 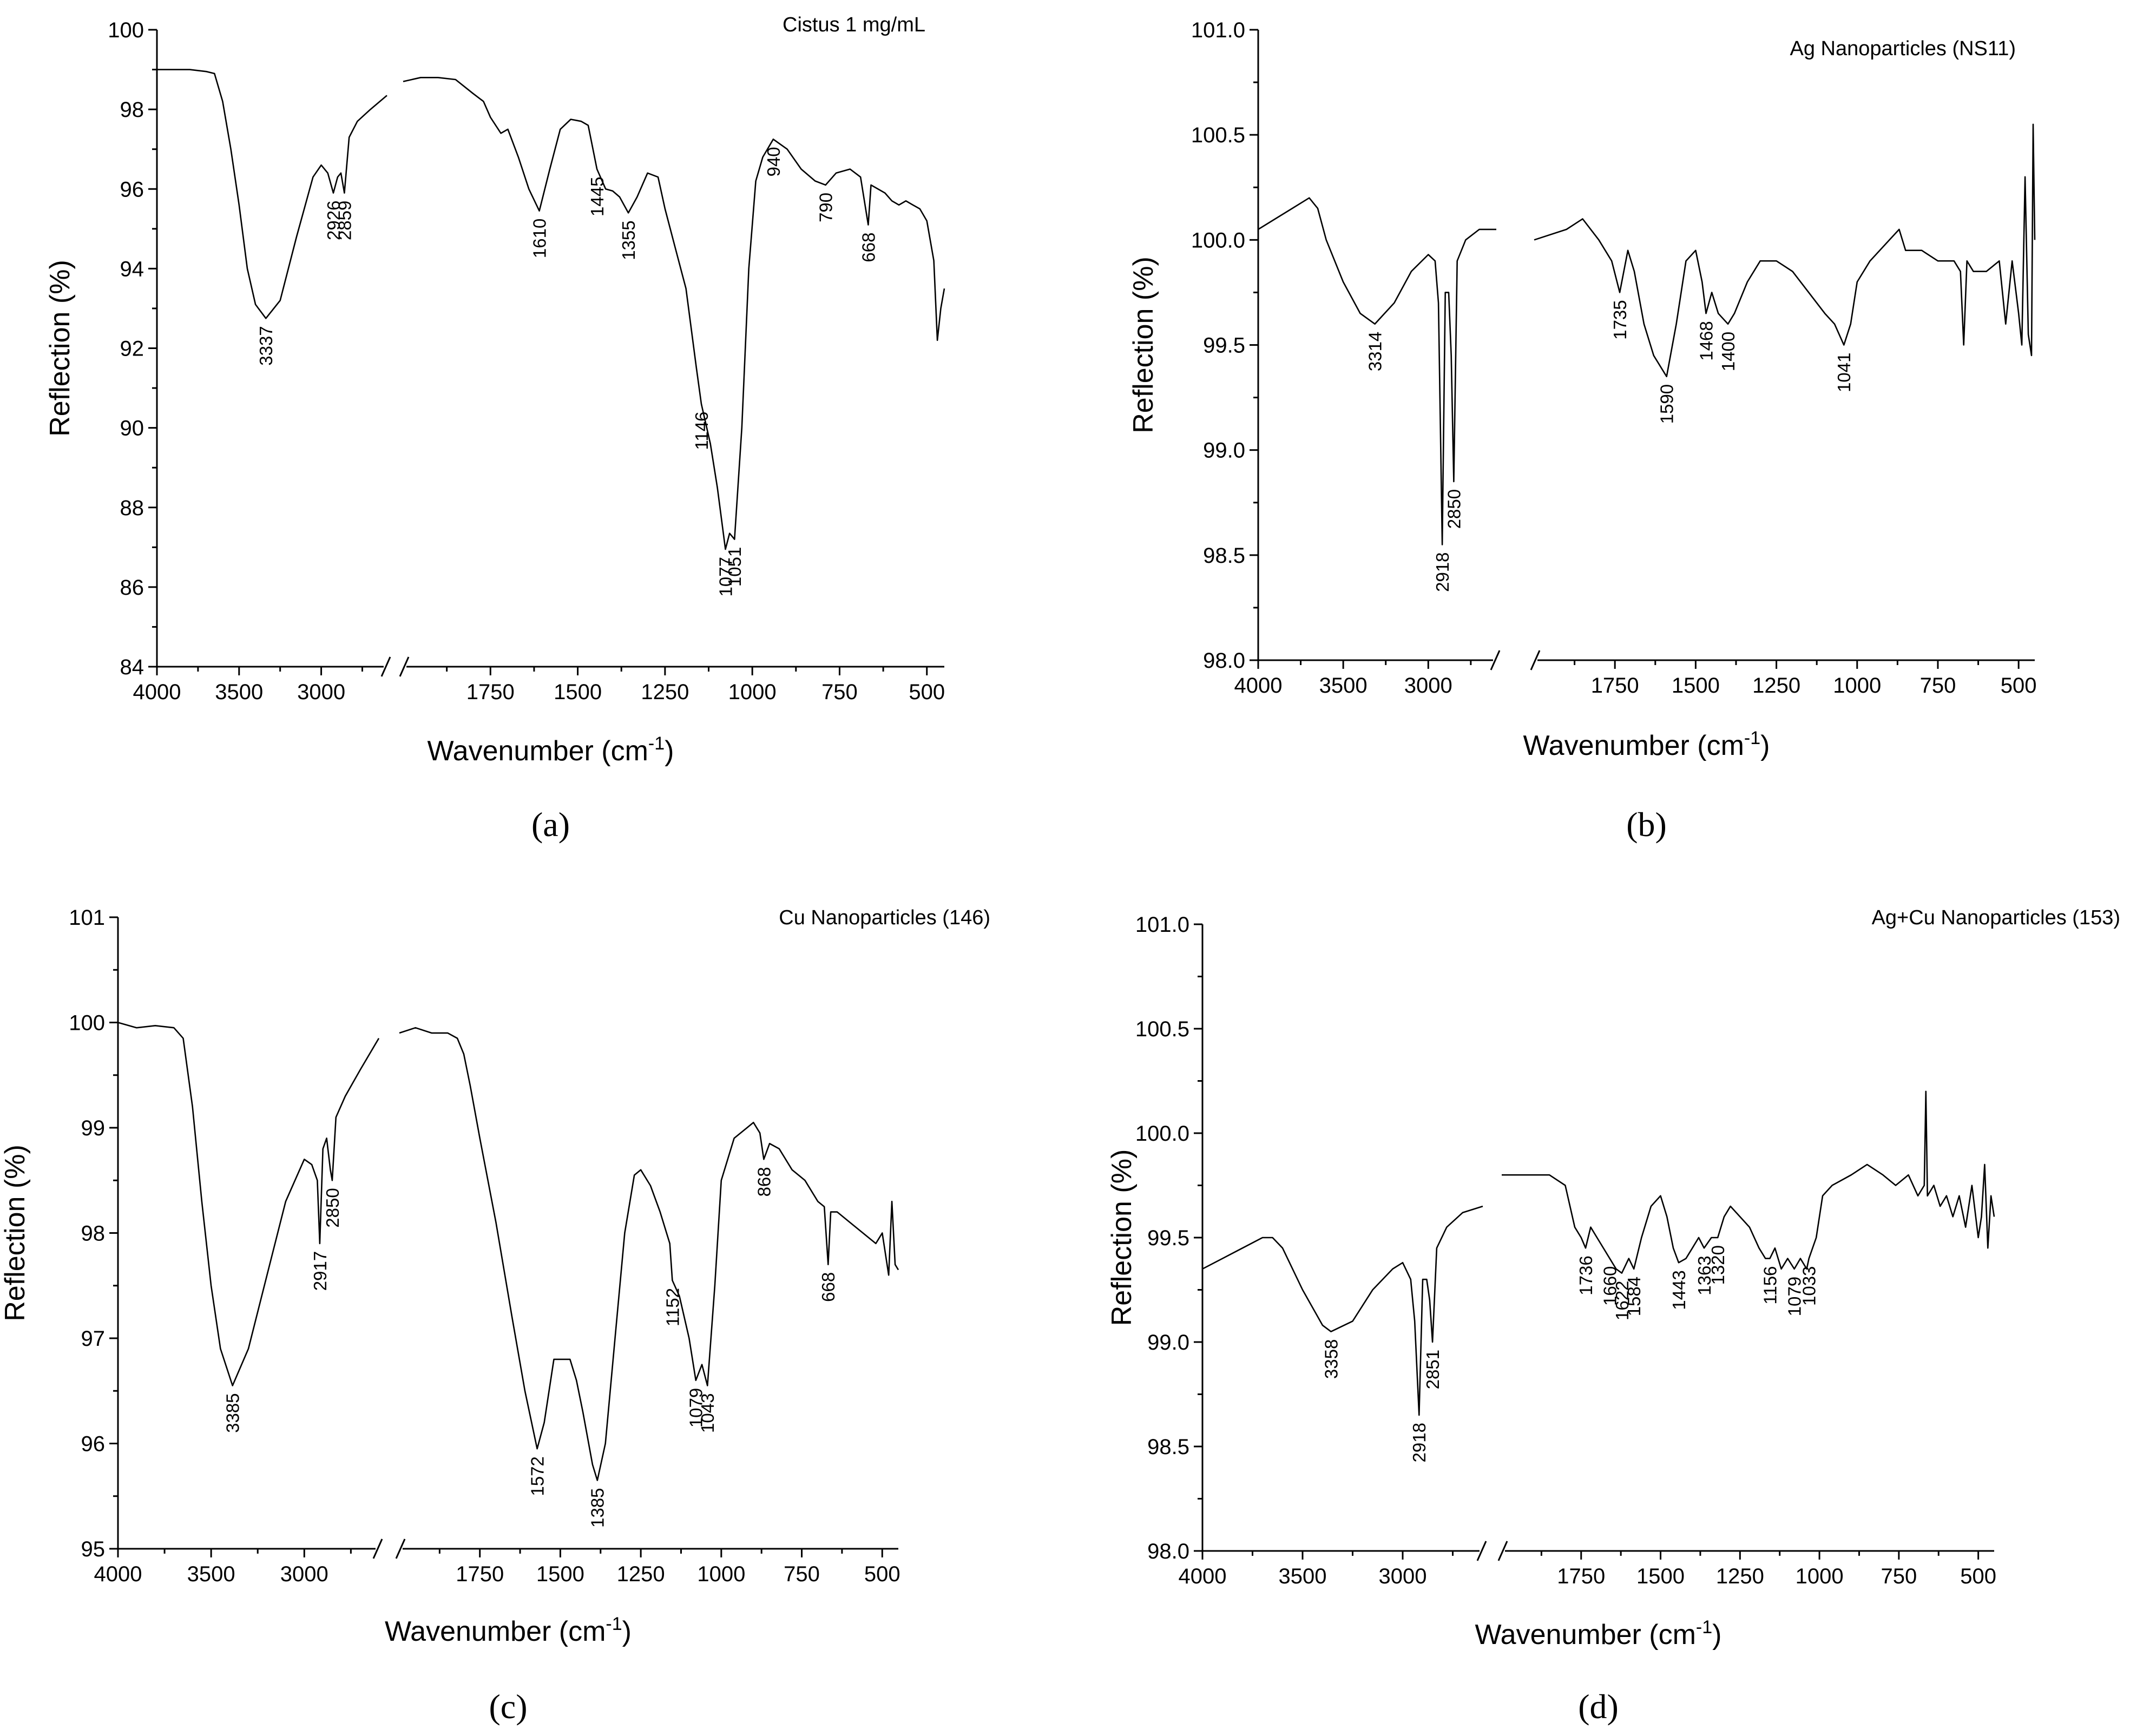 What do you see at coordinates (725, 577) in the screenshot?
I see `peak-label: 1077` at bounding box center [725, 577].